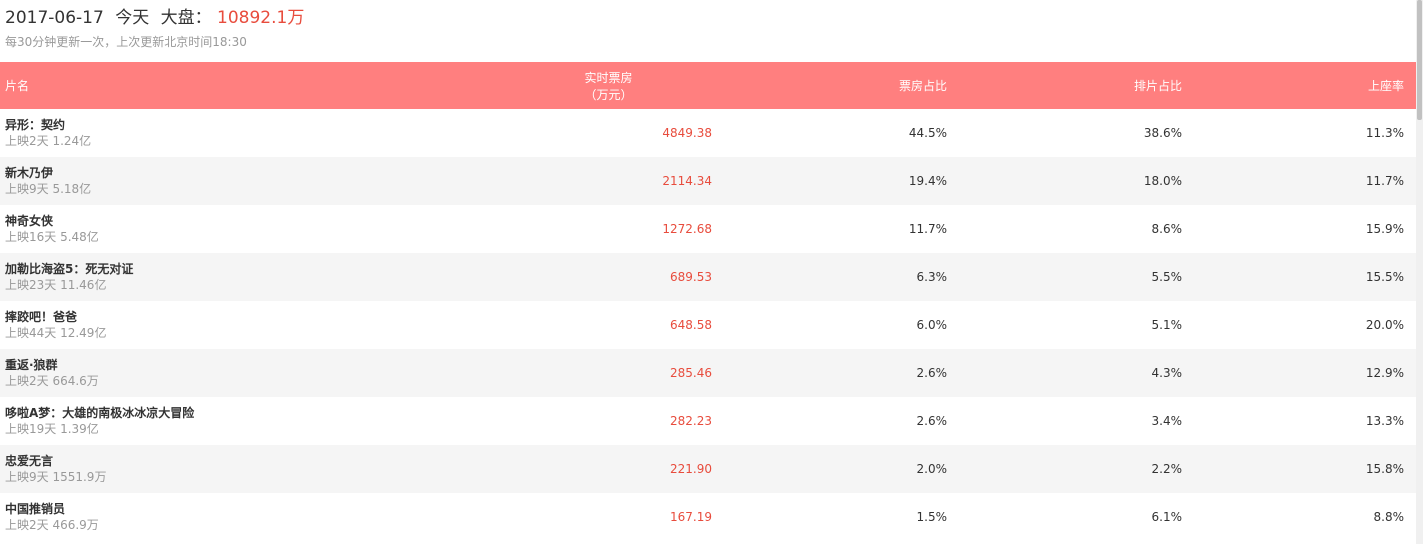 The width and height of the screenshot is (1423, 544). What do you see at coordinates (608, 94) in the screenshot?
I see `box-header-line2: （万元）` at bounding box center [608, 94].